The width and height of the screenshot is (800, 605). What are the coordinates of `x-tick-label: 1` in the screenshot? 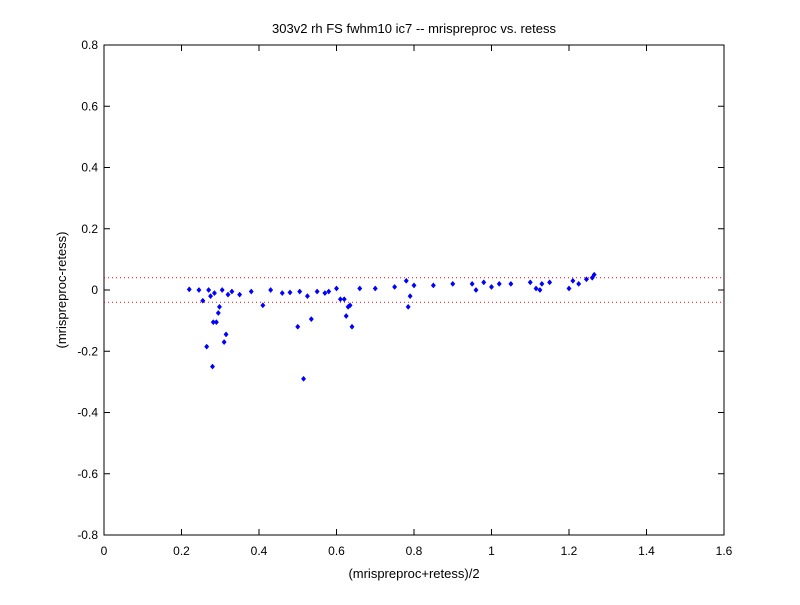 It's located at (491, 551).